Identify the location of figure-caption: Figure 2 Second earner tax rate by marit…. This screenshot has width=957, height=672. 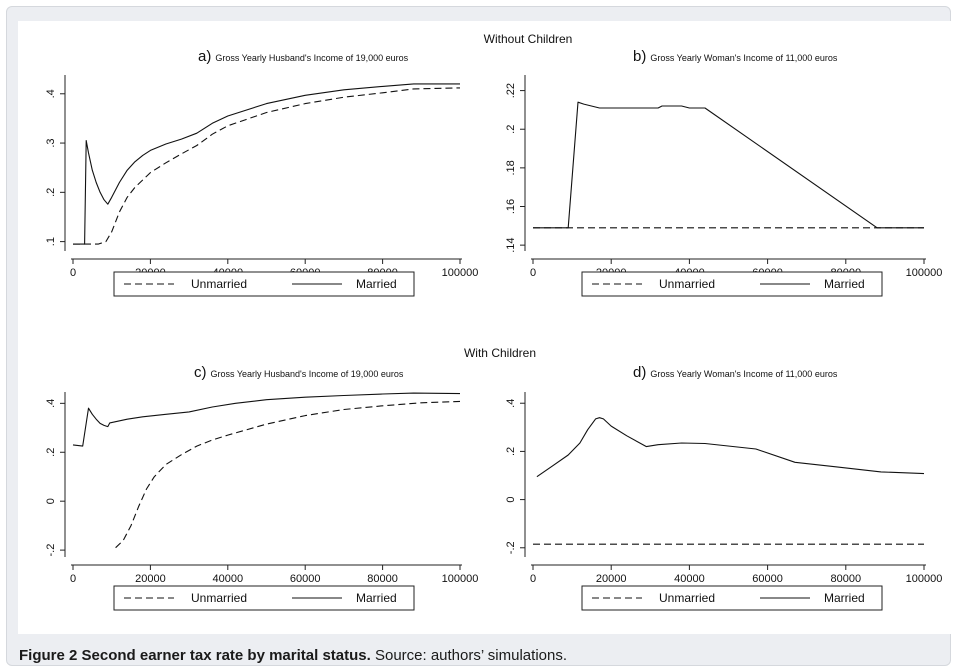
(293, 655).